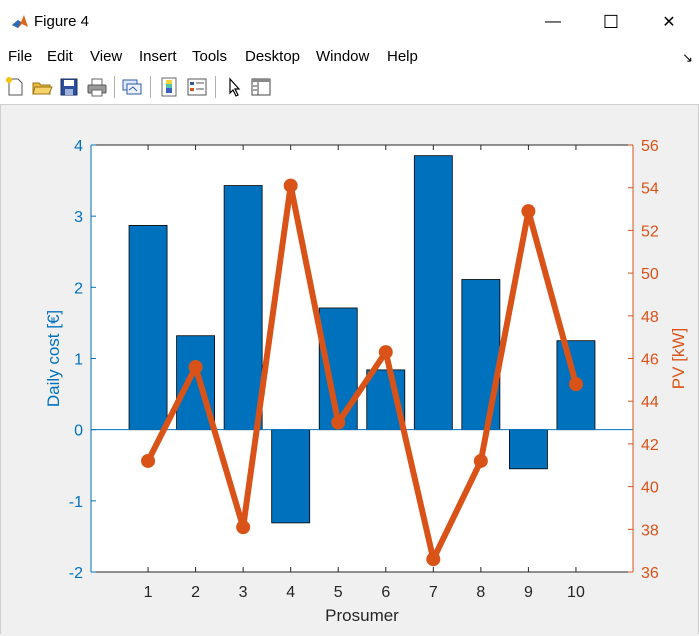  What do you see at coordinates (210, 56) in the screenshot?
I see `menu-tools: Tools` at bounding box center [210, 56].